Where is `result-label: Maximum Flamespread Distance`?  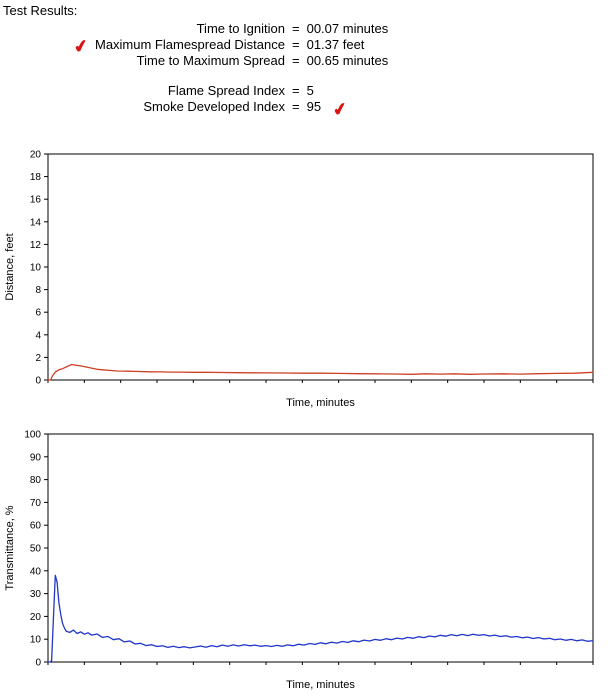
result-label: Maximum Flamespread Distance is located at coordinates (189, 44).